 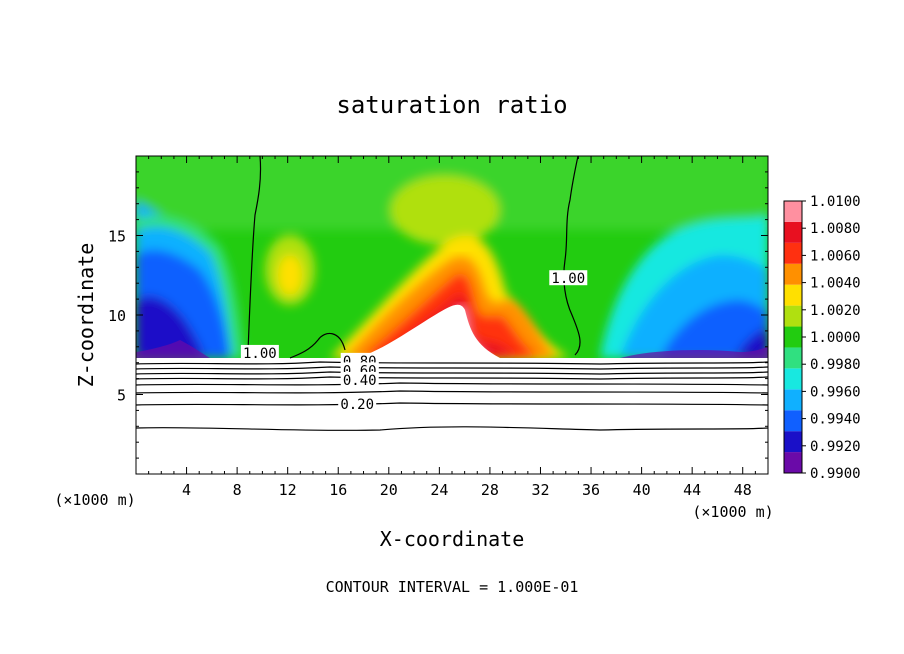 I want to click on colorbar-label: 1.0060, so click(x=835, y=256).